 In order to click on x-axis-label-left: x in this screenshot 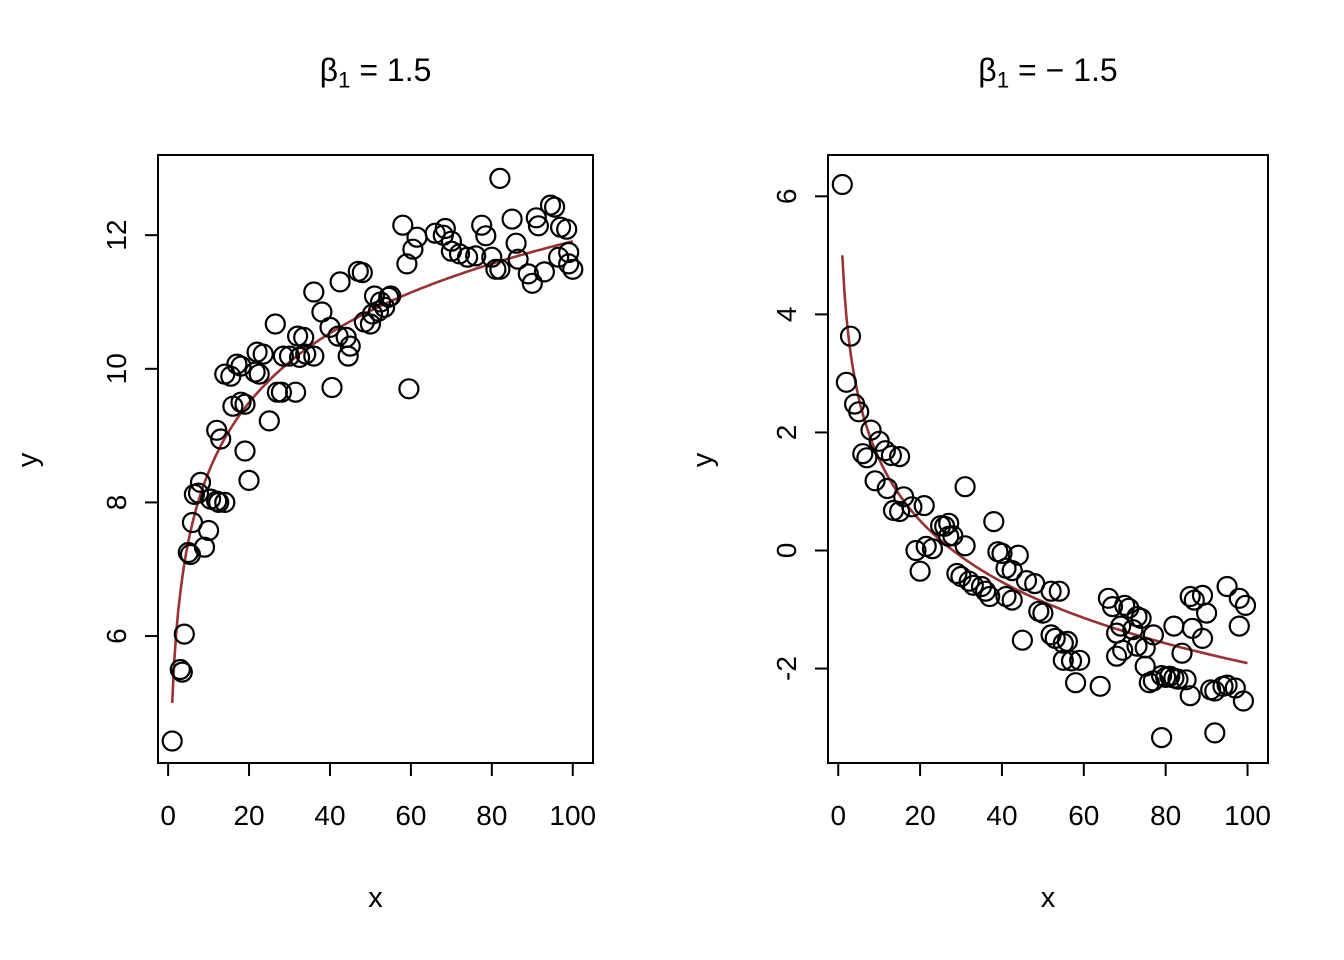, I will do `click(375, 898)`.